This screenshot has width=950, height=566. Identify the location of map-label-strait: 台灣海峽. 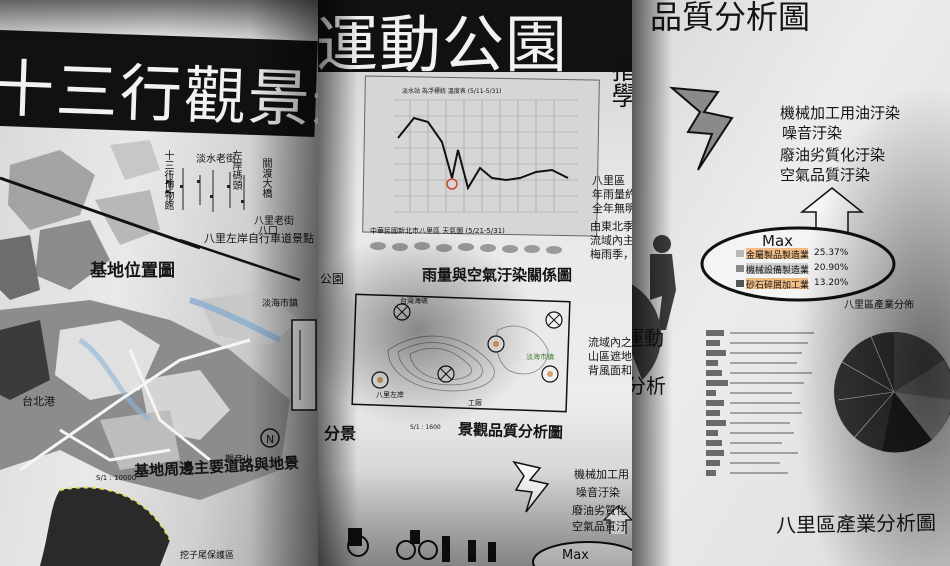
(414, 301).